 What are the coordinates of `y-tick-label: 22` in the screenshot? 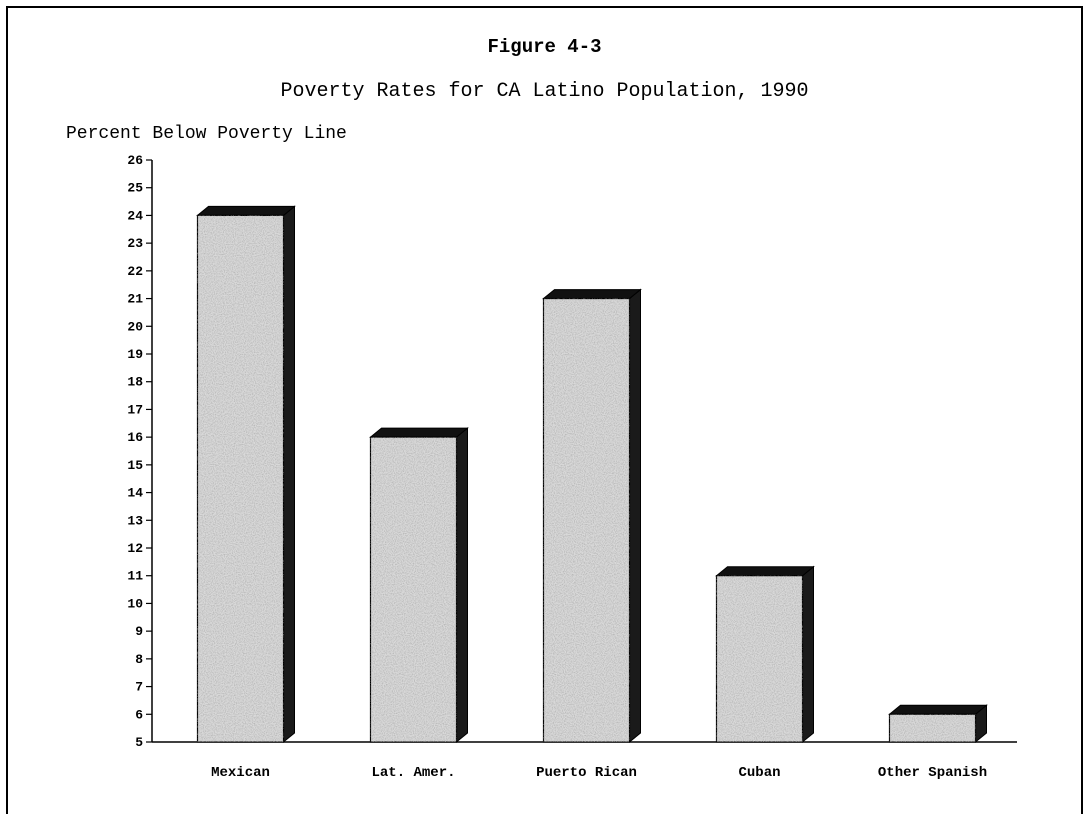 It's located at (135, 271).